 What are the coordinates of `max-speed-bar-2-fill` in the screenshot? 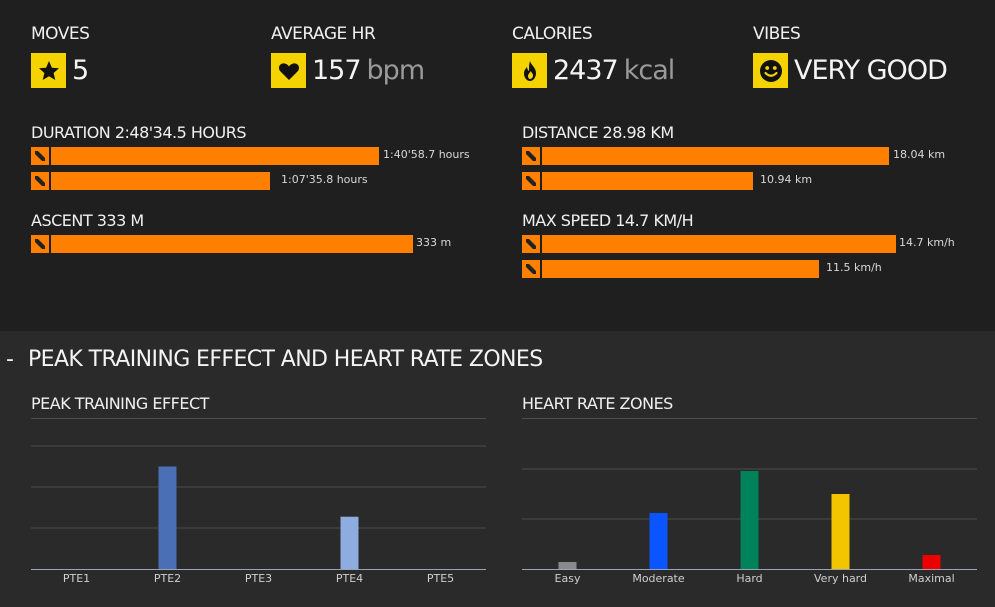 It's located at (680, 269).